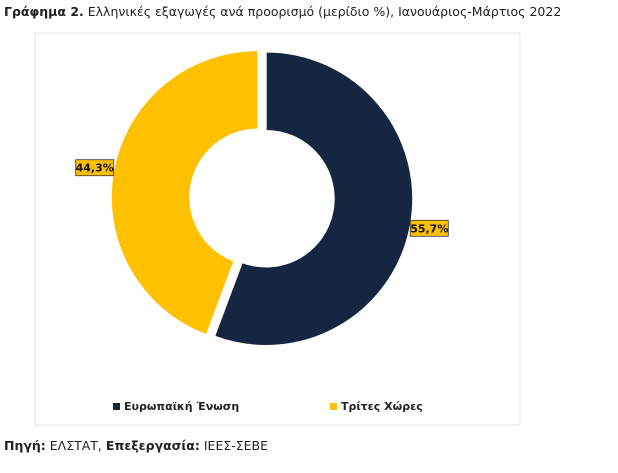 This screenshot has height=473, width=618. What do you see at coordinates (184, 192) in the screenshot?
I see `donut-slice` at bounding box center [184, 192].